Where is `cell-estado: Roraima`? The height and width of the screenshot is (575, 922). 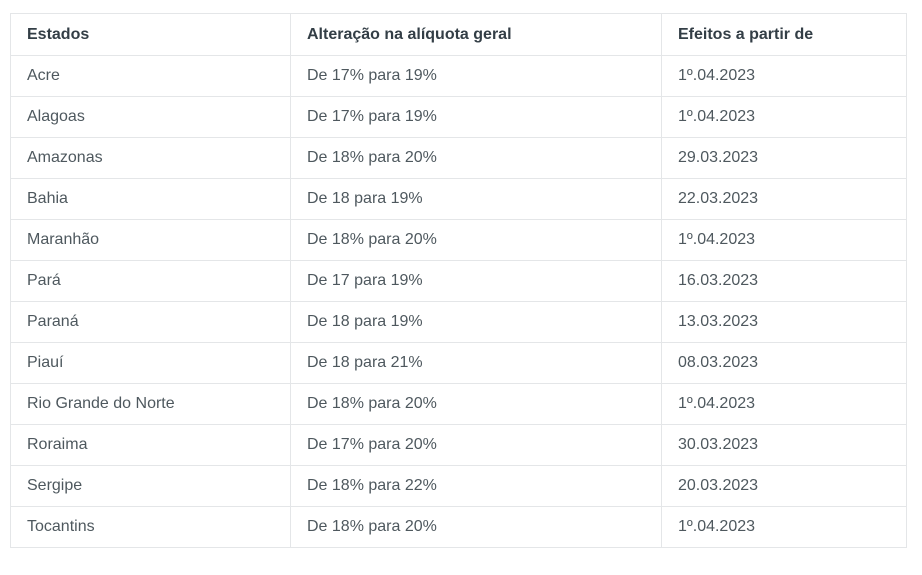 cell-estado: Roraima is located at coordinates (150, 445).